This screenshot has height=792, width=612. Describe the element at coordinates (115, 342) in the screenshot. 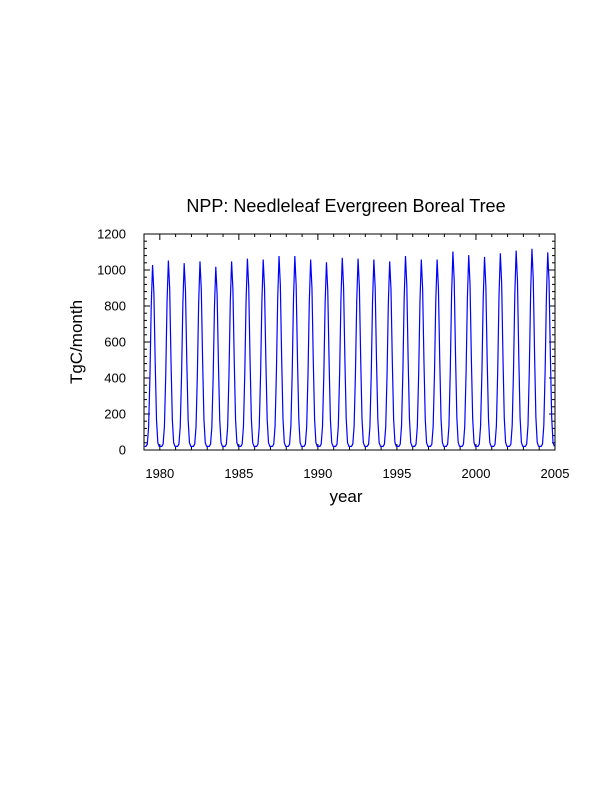

I see `y-tick-label: 600` at that location.